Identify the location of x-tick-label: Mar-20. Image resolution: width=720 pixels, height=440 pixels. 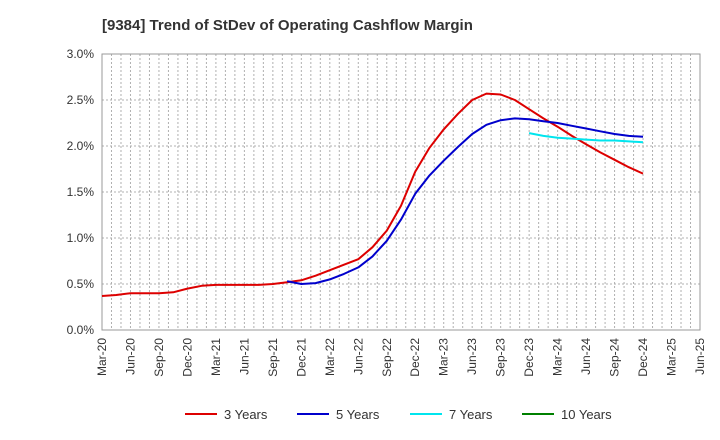
(102, 357).